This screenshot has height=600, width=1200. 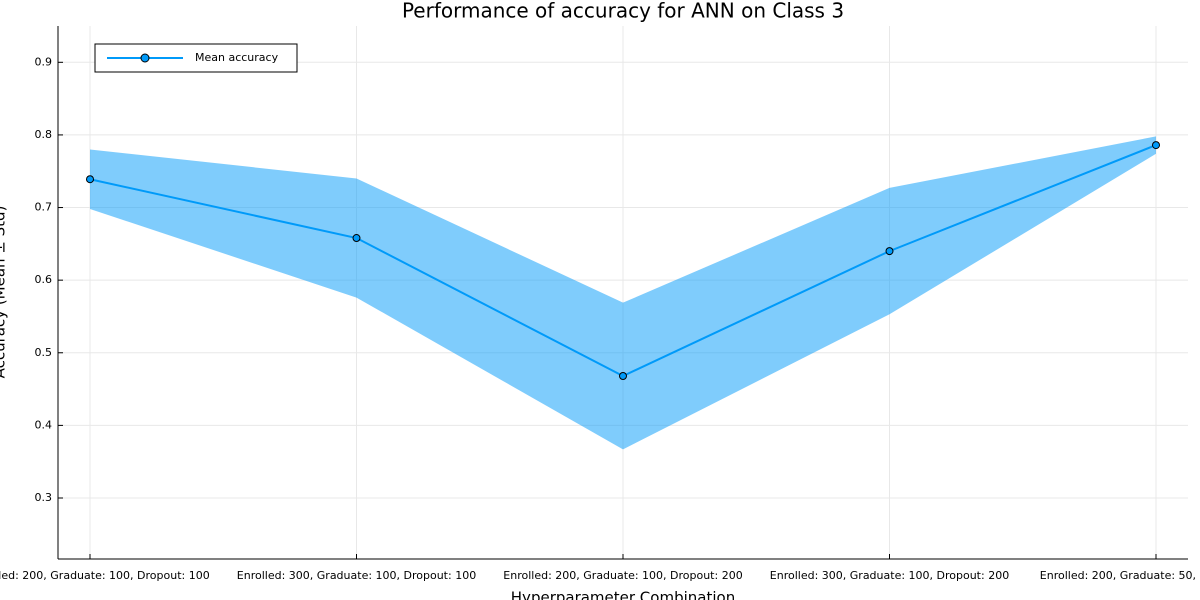 I want to click on y-tick-label: 0.4, so click(x=44, y=424).